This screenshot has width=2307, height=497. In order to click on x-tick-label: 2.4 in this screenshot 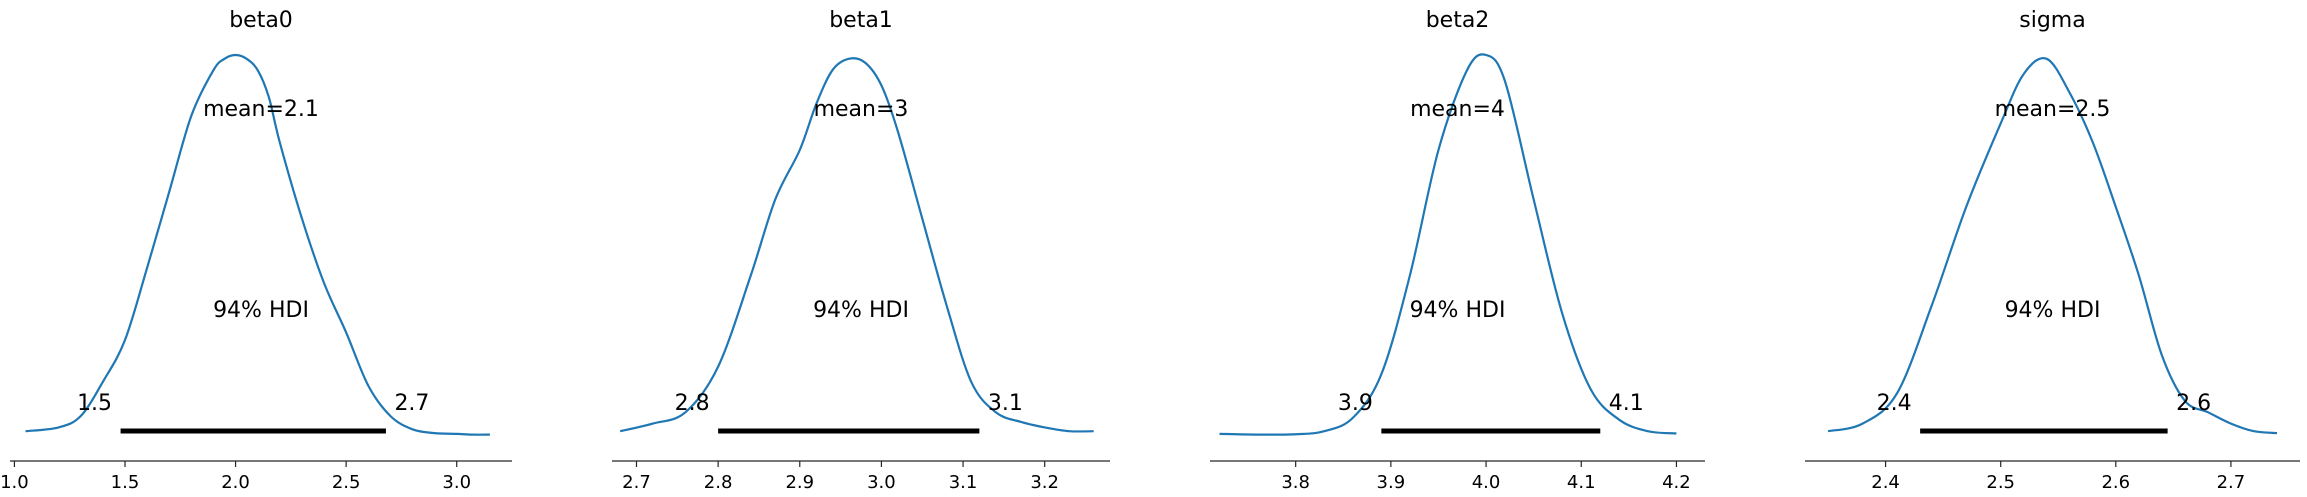, I will do `click(1885, 482)`.